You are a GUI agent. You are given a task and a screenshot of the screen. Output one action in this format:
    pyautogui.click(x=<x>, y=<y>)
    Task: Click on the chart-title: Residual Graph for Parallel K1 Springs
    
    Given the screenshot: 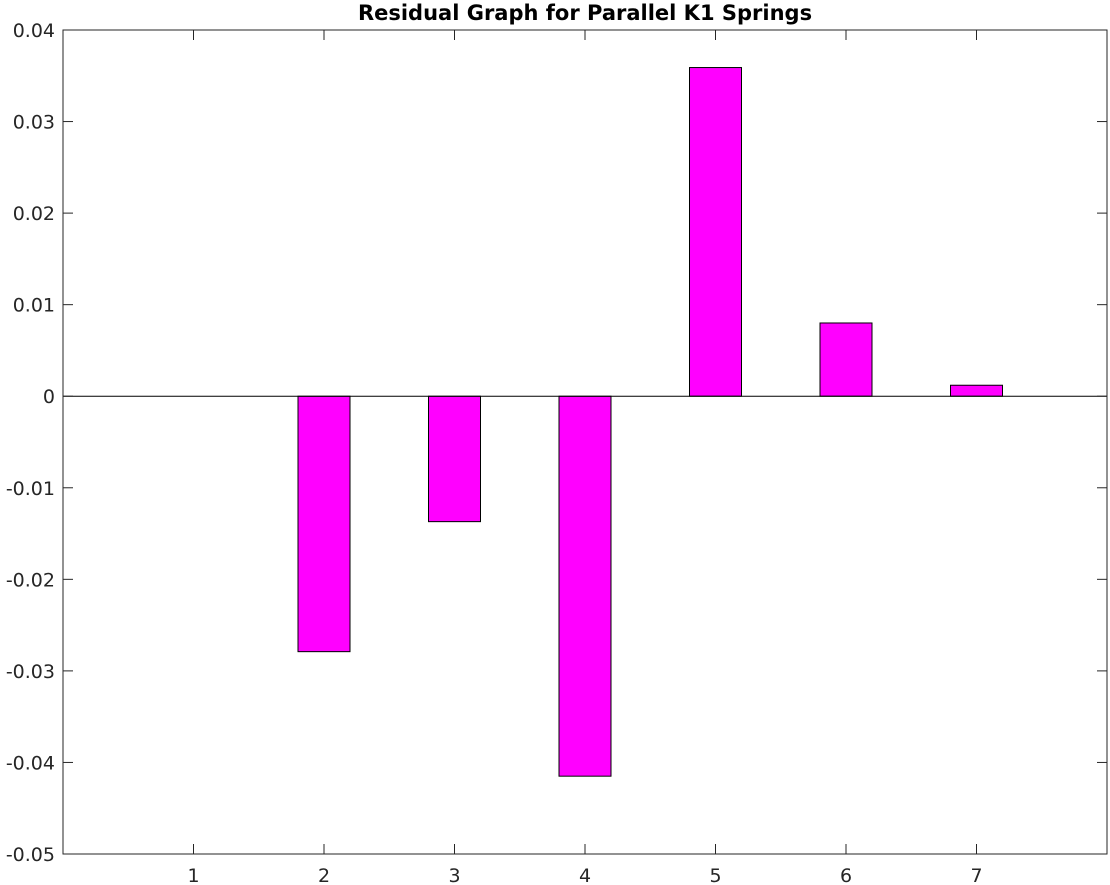 What is the action you would take?
    pyautogui.click(x=585, y=13)
    